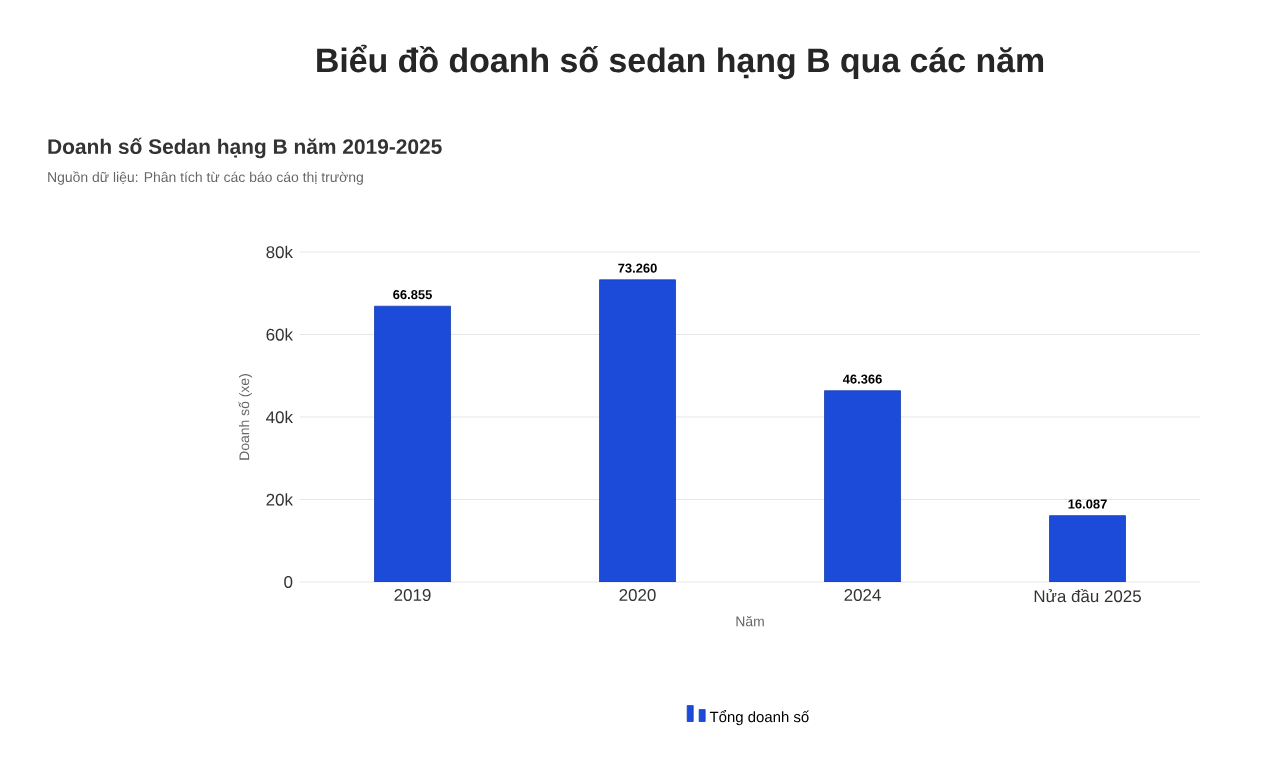 Image resolution: width=1280 pixels, height=782 pixels. Describe the element at coordinates (862, 595) in the screenshot. I see `x-tick-label: 2024` at that location.